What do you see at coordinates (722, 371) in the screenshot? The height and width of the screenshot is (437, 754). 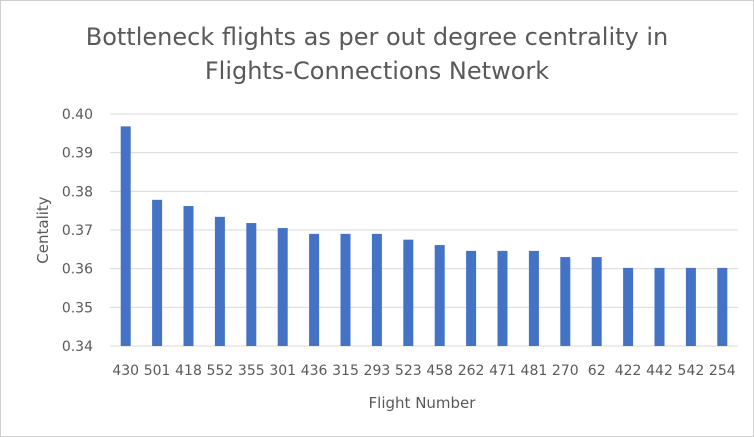 I see `x-tick-label: 254` at bounding box center [722, 371].